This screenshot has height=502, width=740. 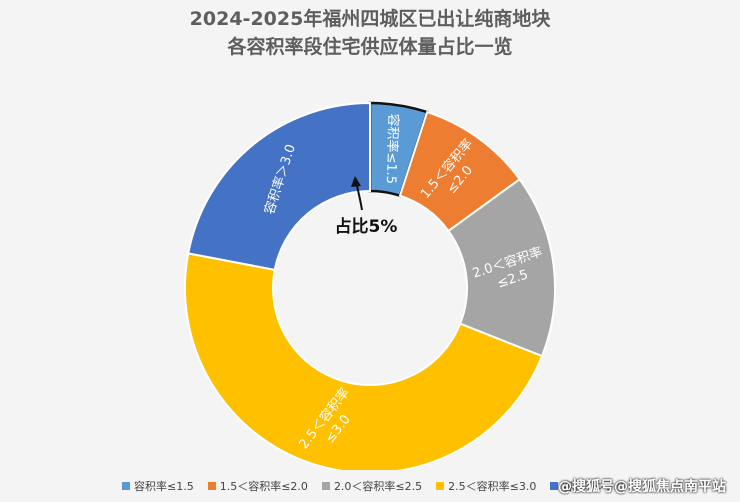 I want to click on legend-item-1: 1.5＜容积率≤2.0, so click(x=257, y=486).